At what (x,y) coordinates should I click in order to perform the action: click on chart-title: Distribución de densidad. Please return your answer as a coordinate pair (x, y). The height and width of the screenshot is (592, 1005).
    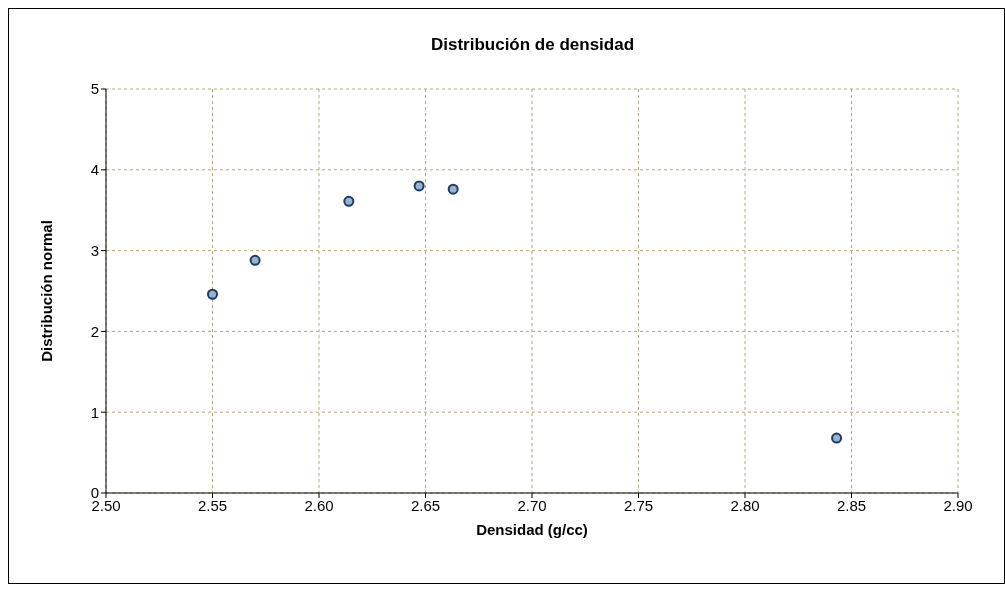
    Looking at the image, I should click on (532, 45).